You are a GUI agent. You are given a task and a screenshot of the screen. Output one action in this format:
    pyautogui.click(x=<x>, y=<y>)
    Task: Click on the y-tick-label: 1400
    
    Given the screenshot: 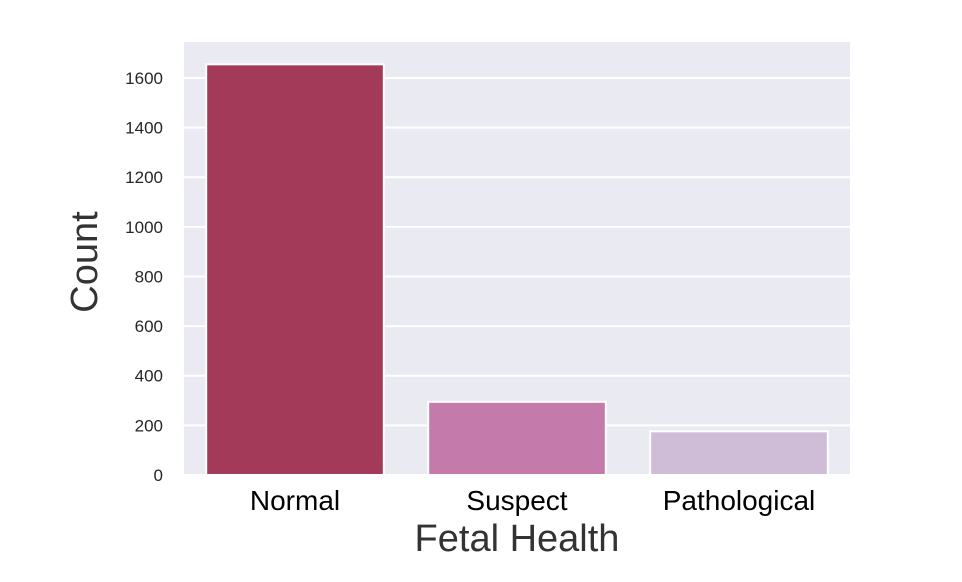 What is the action you would take?
    pyautogui.click(x=144, y=128)
    